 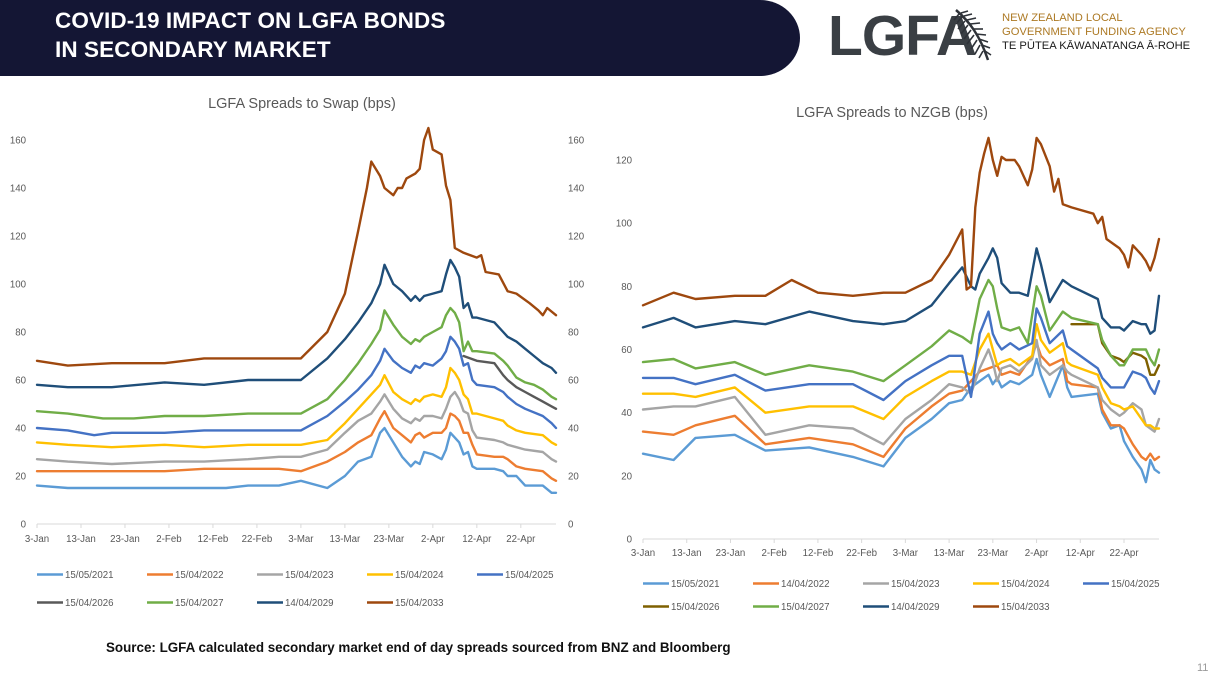 I want to click on series-line-15-04-2026, so click(x=510, y=382).